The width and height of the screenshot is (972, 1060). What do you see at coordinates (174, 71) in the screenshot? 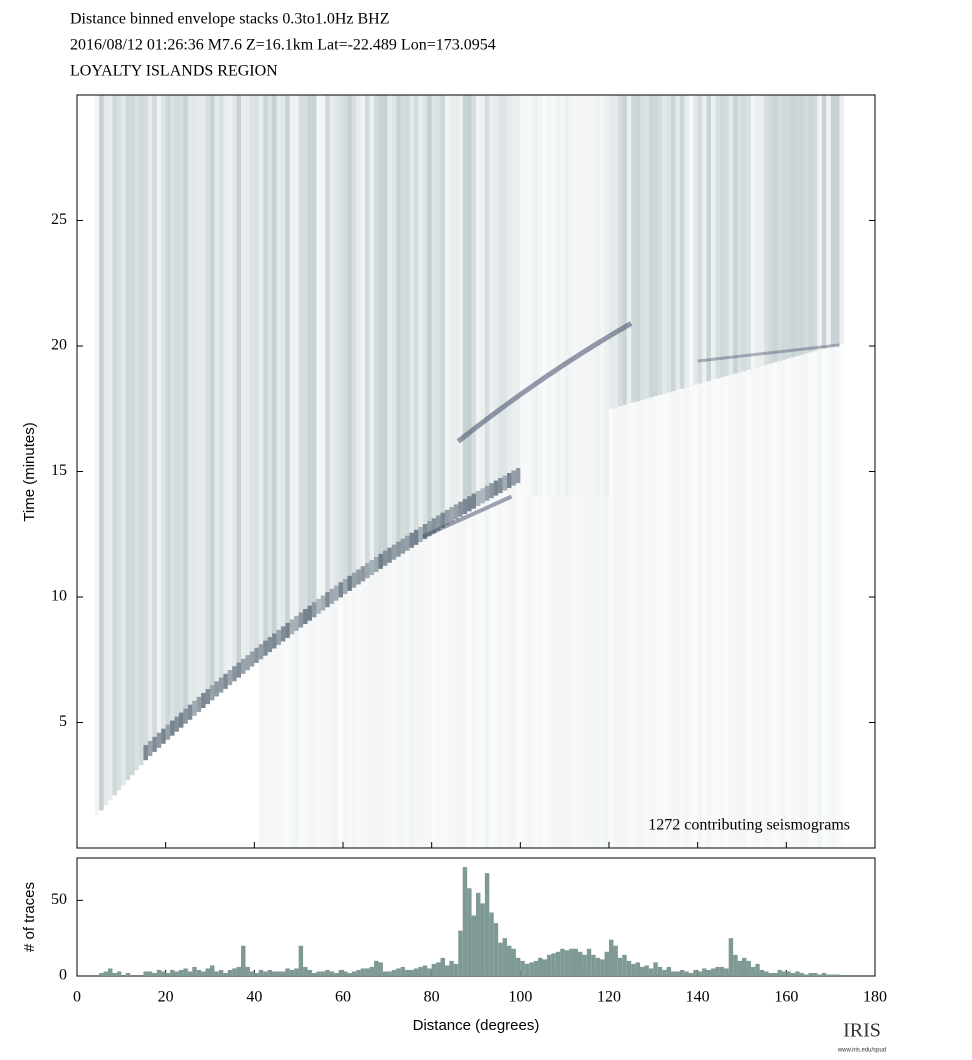
I see `chart-region: LOYALTY ISLANDS REGION` at bounding box center [174, 71].